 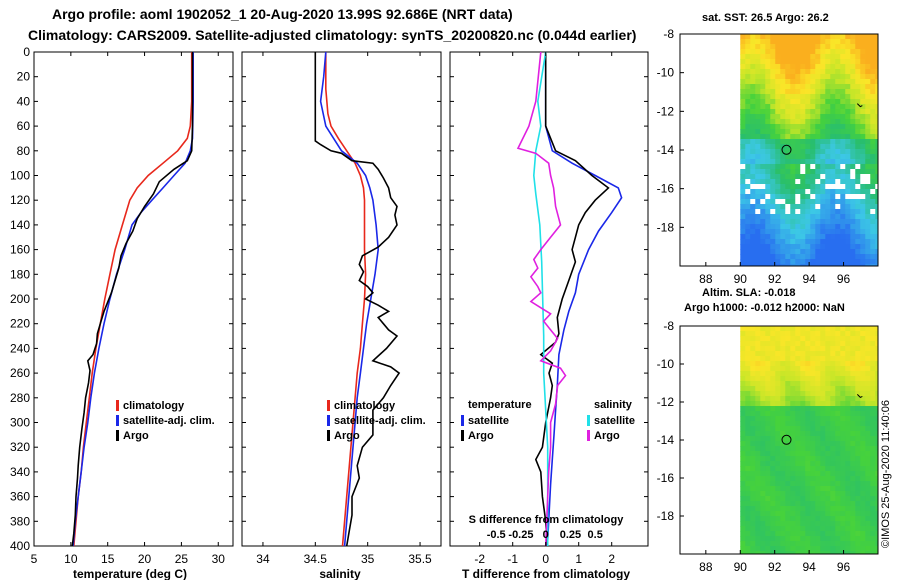 I want to click on x-tick-label: 25, so click(x=182, y=559).